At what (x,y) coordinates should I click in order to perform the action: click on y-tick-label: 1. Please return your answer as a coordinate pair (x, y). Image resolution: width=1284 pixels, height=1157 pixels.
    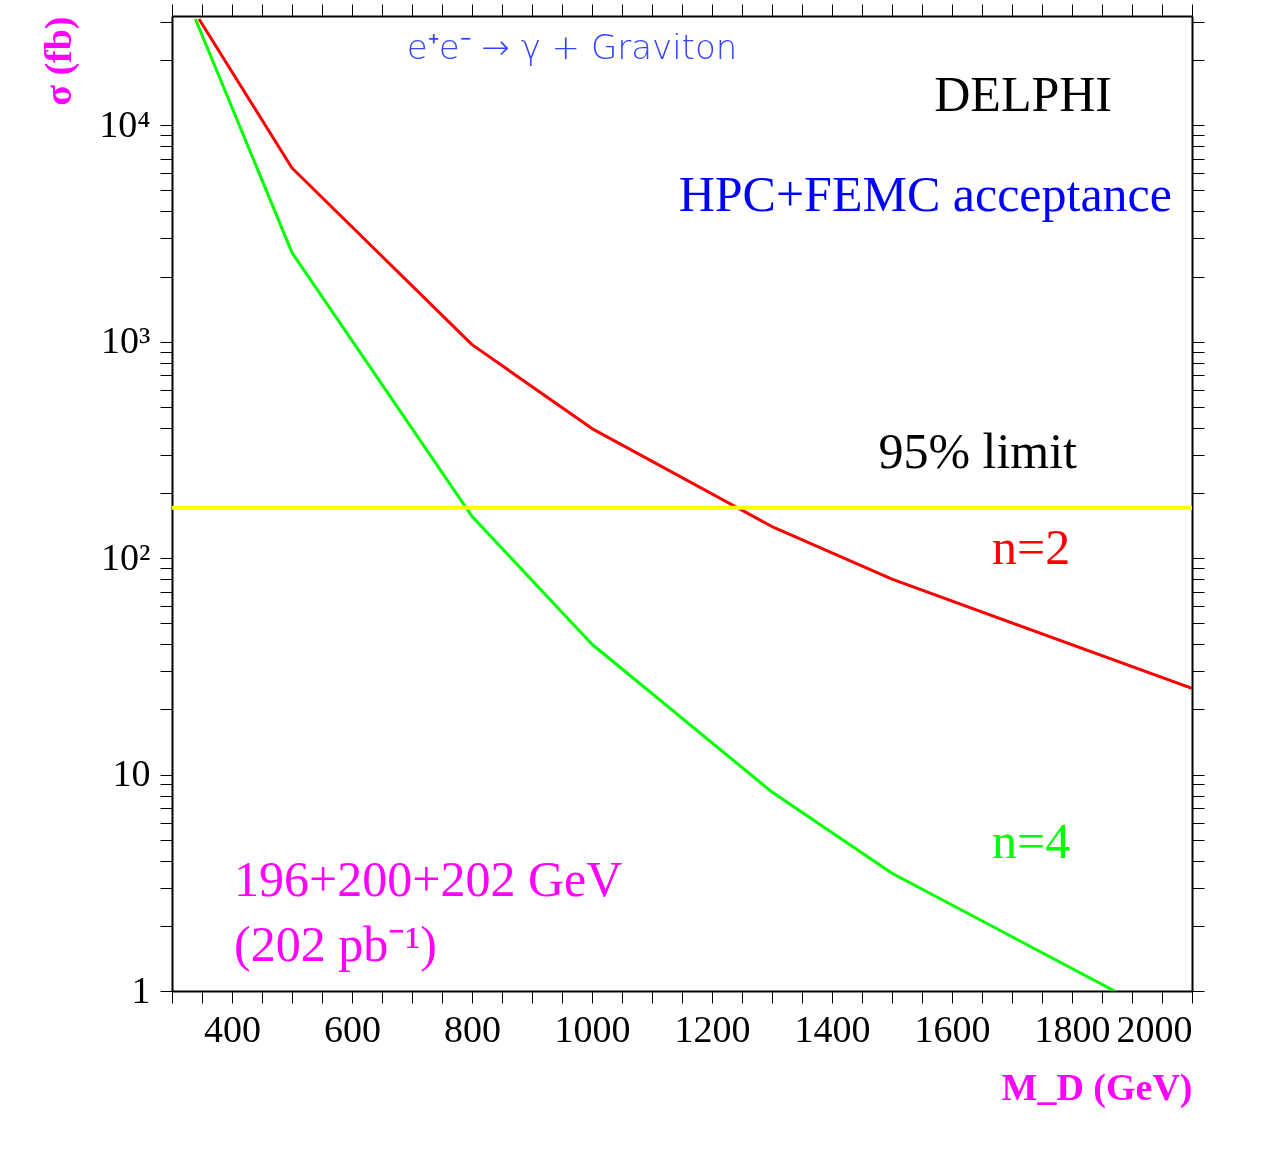
    Looking at the image, I should click on (141, 989).